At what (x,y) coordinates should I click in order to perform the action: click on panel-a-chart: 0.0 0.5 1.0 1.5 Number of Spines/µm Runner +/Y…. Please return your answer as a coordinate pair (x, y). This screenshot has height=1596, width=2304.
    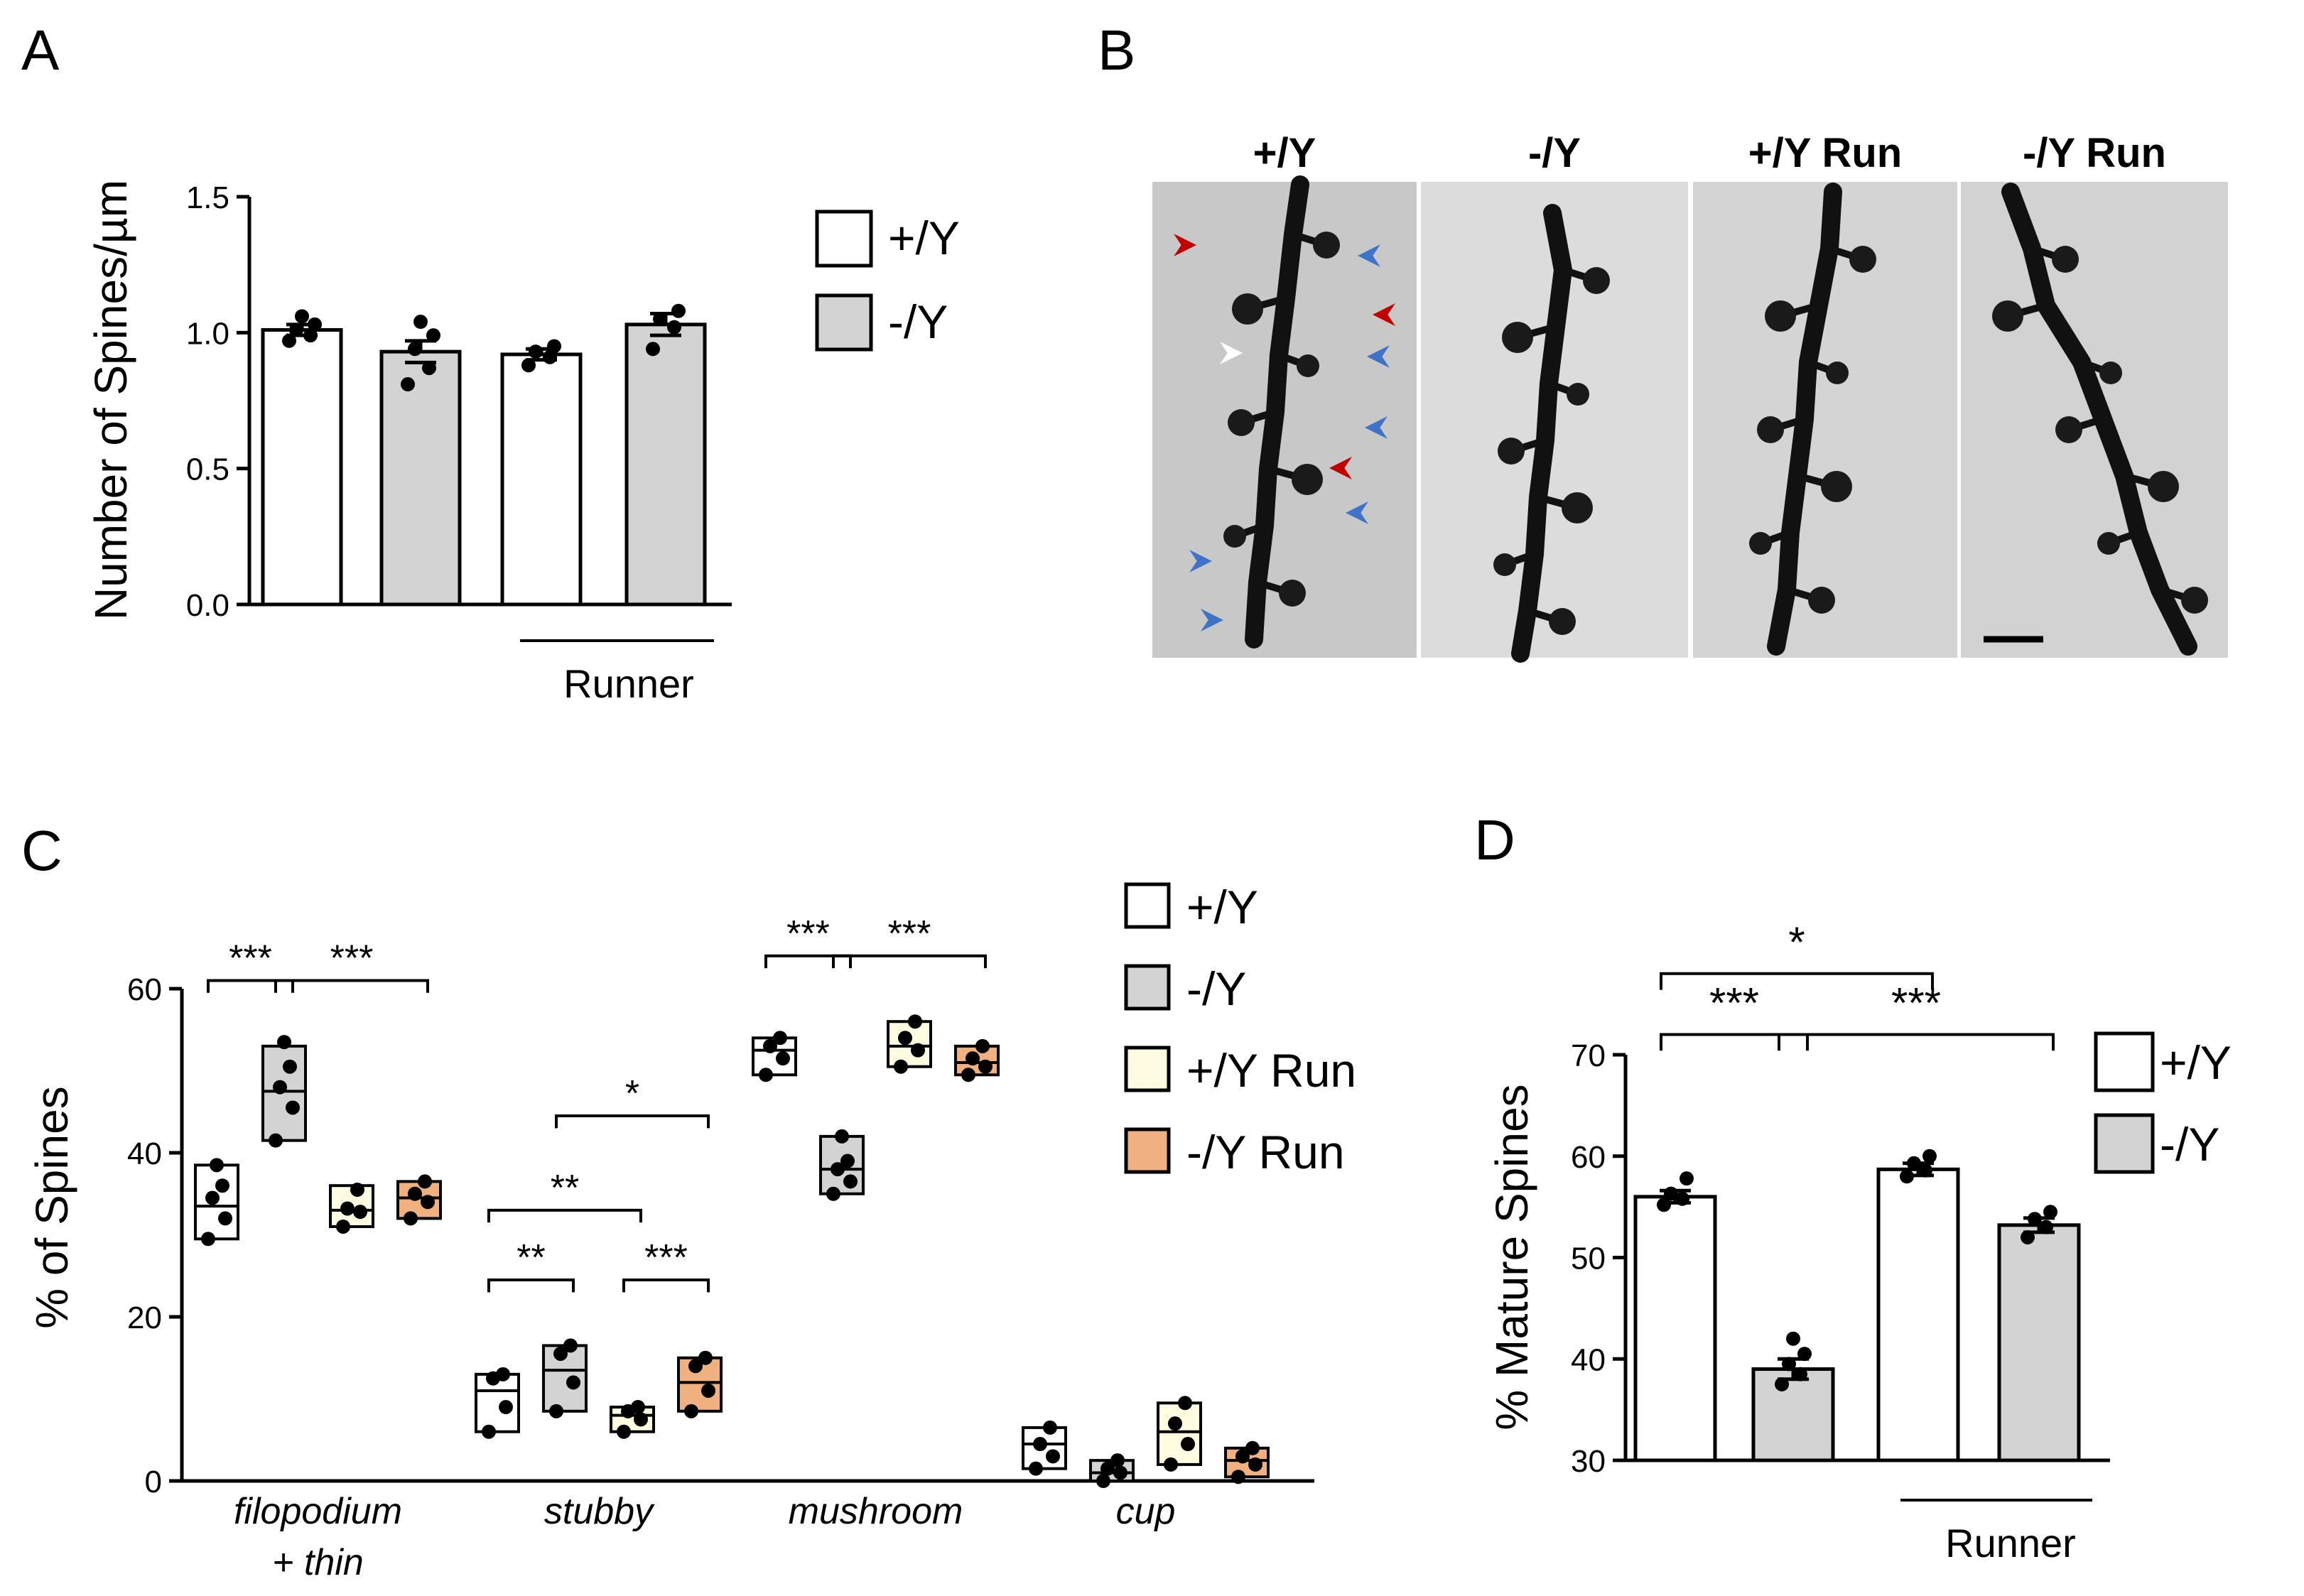
    Looking at the image, I should click on (522, 443).